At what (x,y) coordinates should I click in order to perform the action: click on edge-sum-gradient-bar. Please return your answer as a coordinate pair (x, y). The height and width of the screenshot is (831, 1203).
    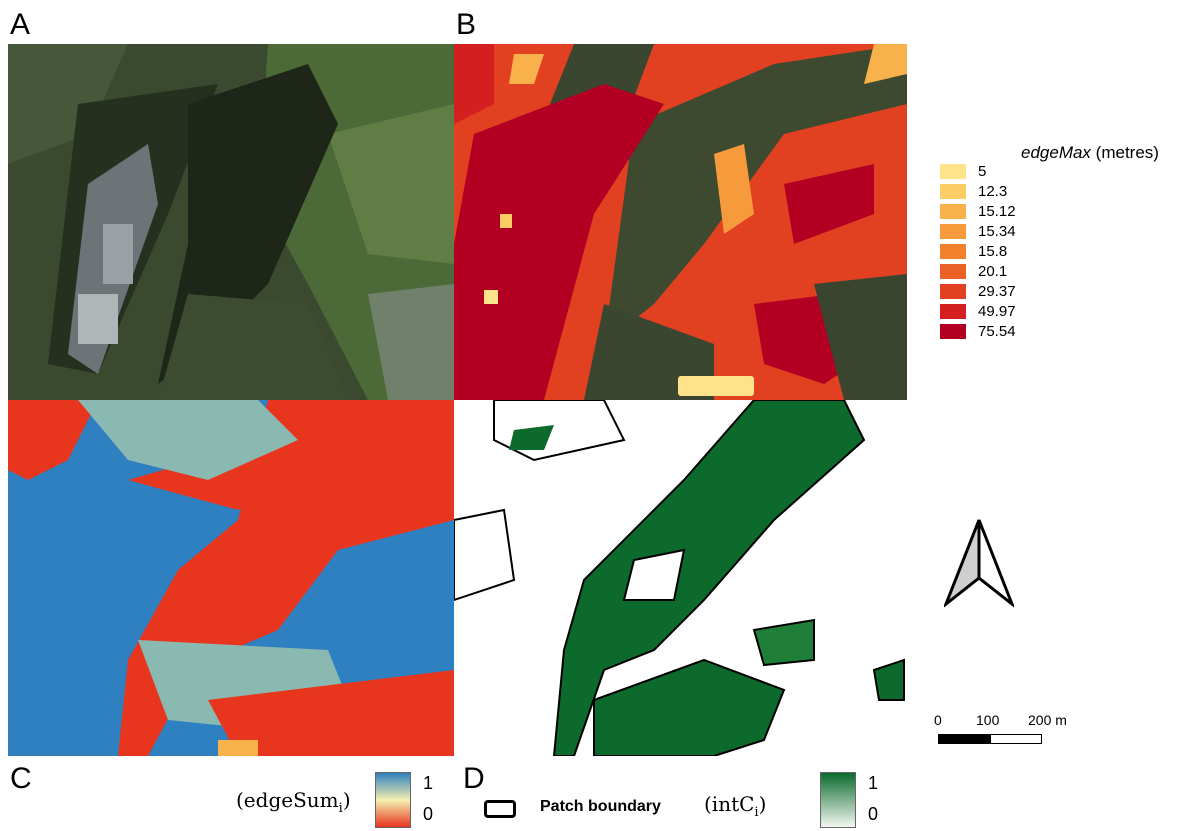
    Looking at the image, I should click on (393, 800).